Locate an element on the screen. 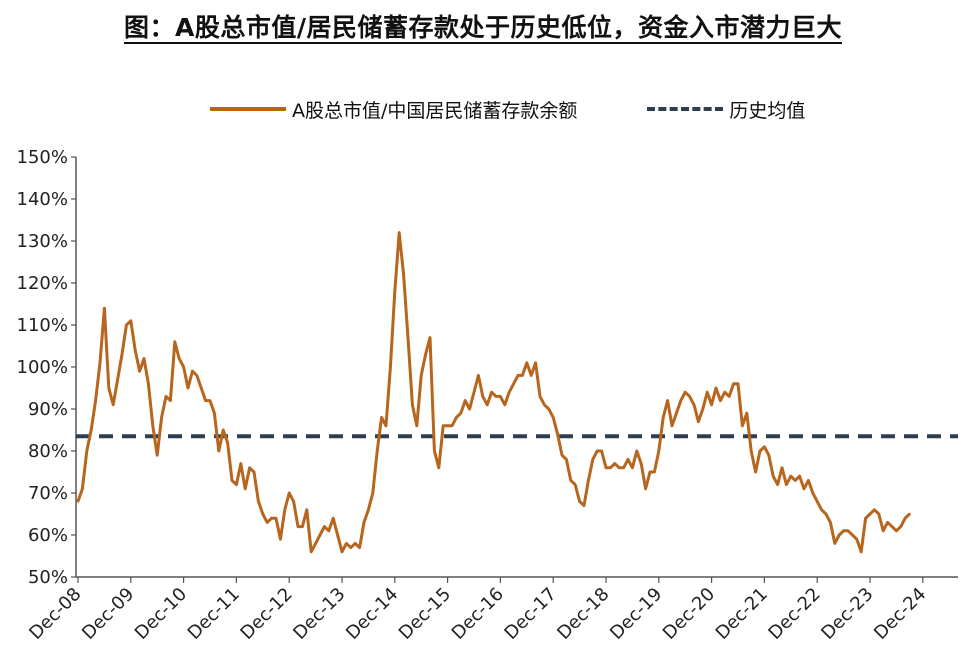 The height and width of the screenshot is (662, 966). y-tick-label: 80% is located at coordinates (48, 451).